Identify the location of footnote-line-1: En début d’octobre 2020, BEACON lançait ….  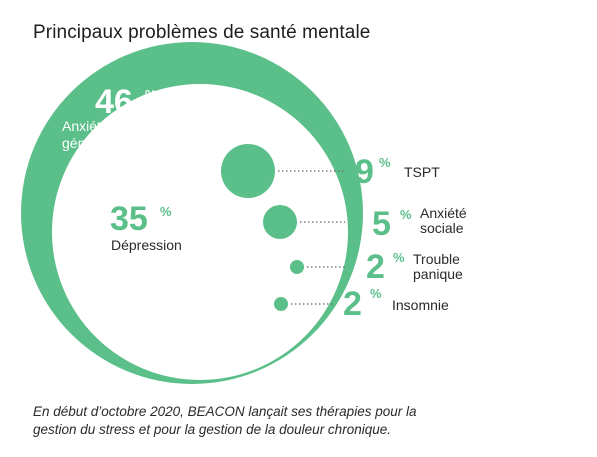
(225, 411).